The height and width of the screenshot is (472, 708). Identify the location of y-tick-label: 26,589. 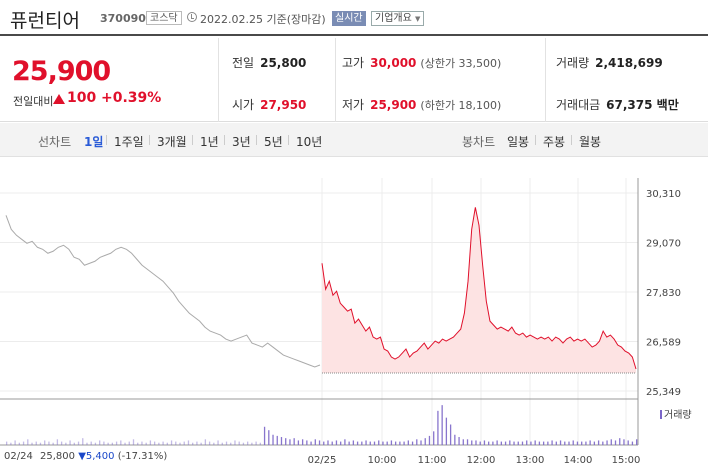
(663, 343).